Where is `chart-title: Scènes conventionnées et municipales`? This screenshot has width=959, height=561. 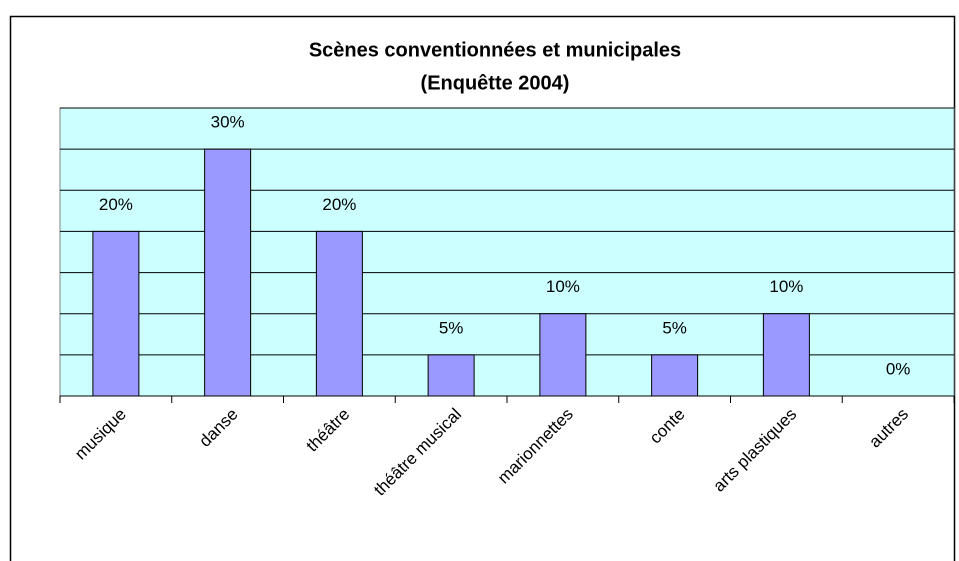
chart-title: Scènes conventionnées et municipales is located at coordinates (495, 50).